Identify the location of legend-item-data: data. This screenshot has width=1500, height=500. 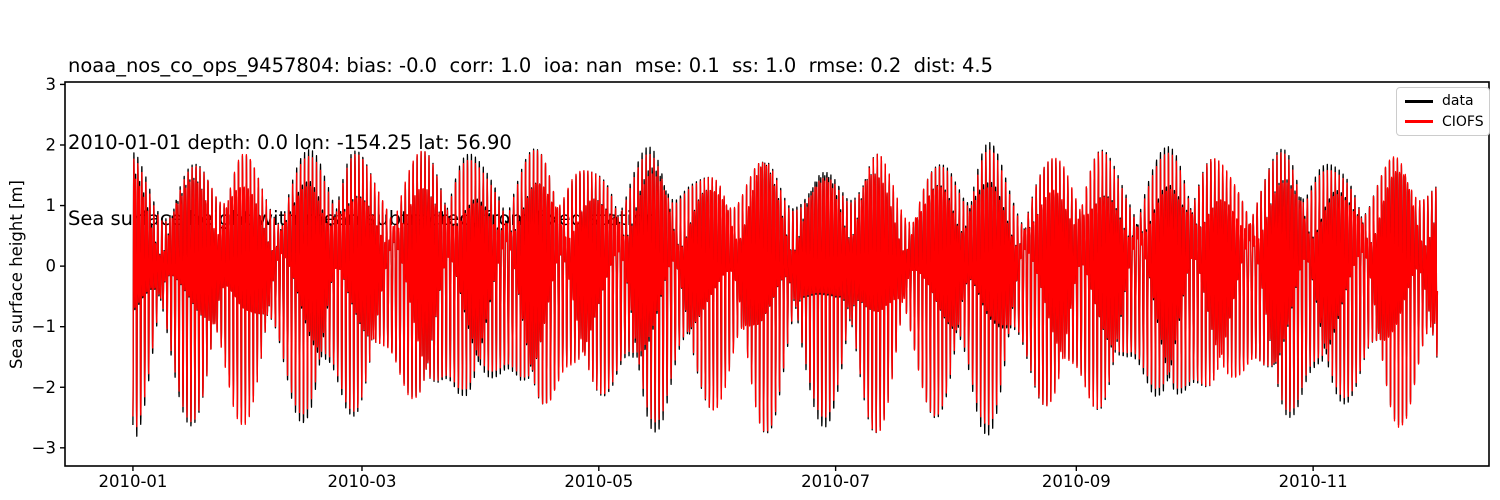
(1443, 101).